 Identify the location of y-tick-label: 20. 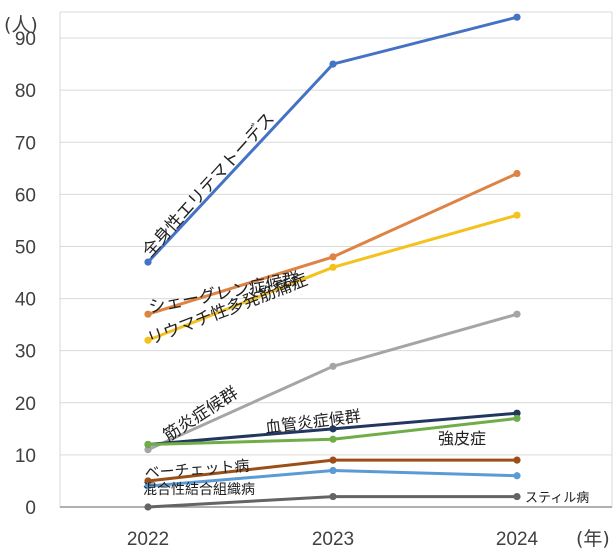
(25, 404).